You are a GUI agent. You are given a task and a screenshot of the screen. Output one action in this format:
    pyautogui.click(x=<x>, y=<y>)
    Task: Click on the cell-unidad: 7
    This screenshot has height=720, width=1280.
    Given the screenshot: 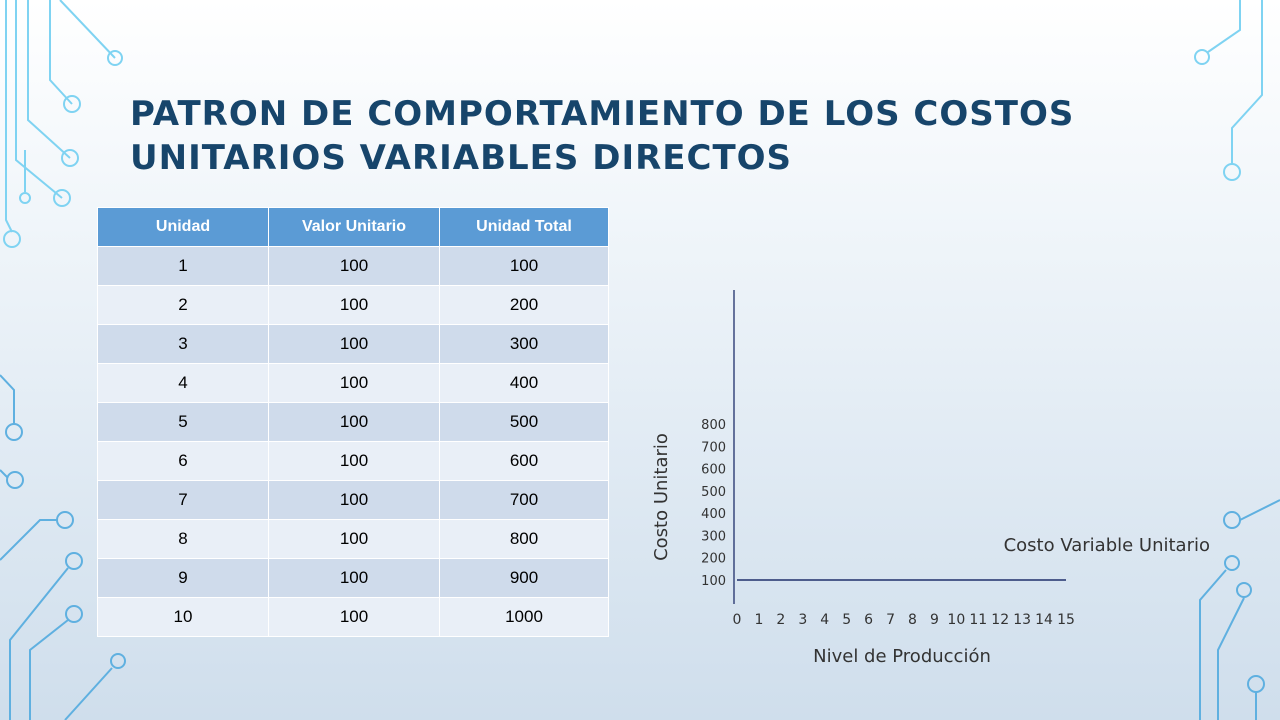 What is the action you would take?
    pyautogui.click(x=183, y=500)
    